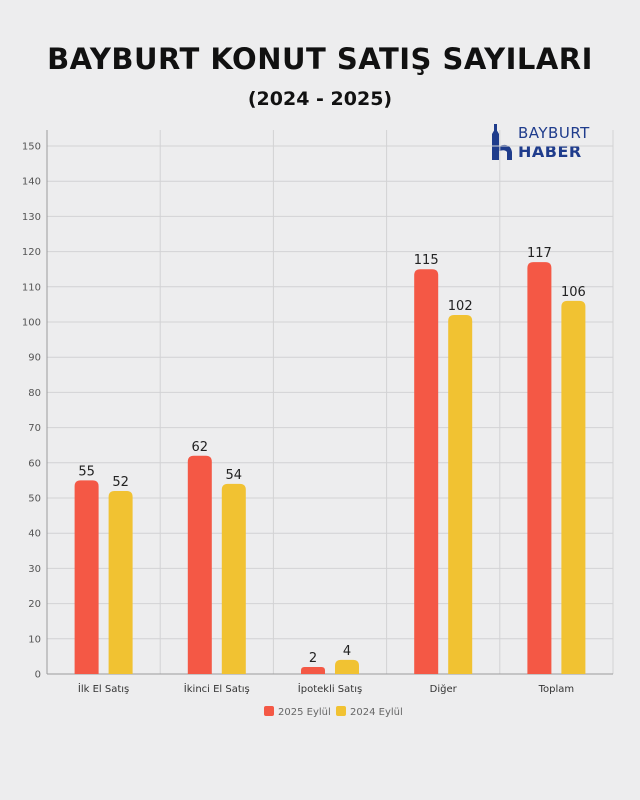 The height and width of the screenshot is (800, 640). What do you see at coordinates (444, 689) in the screenshot?
I see `x-tick-label: Diğer` at bounding box center [444, 689].